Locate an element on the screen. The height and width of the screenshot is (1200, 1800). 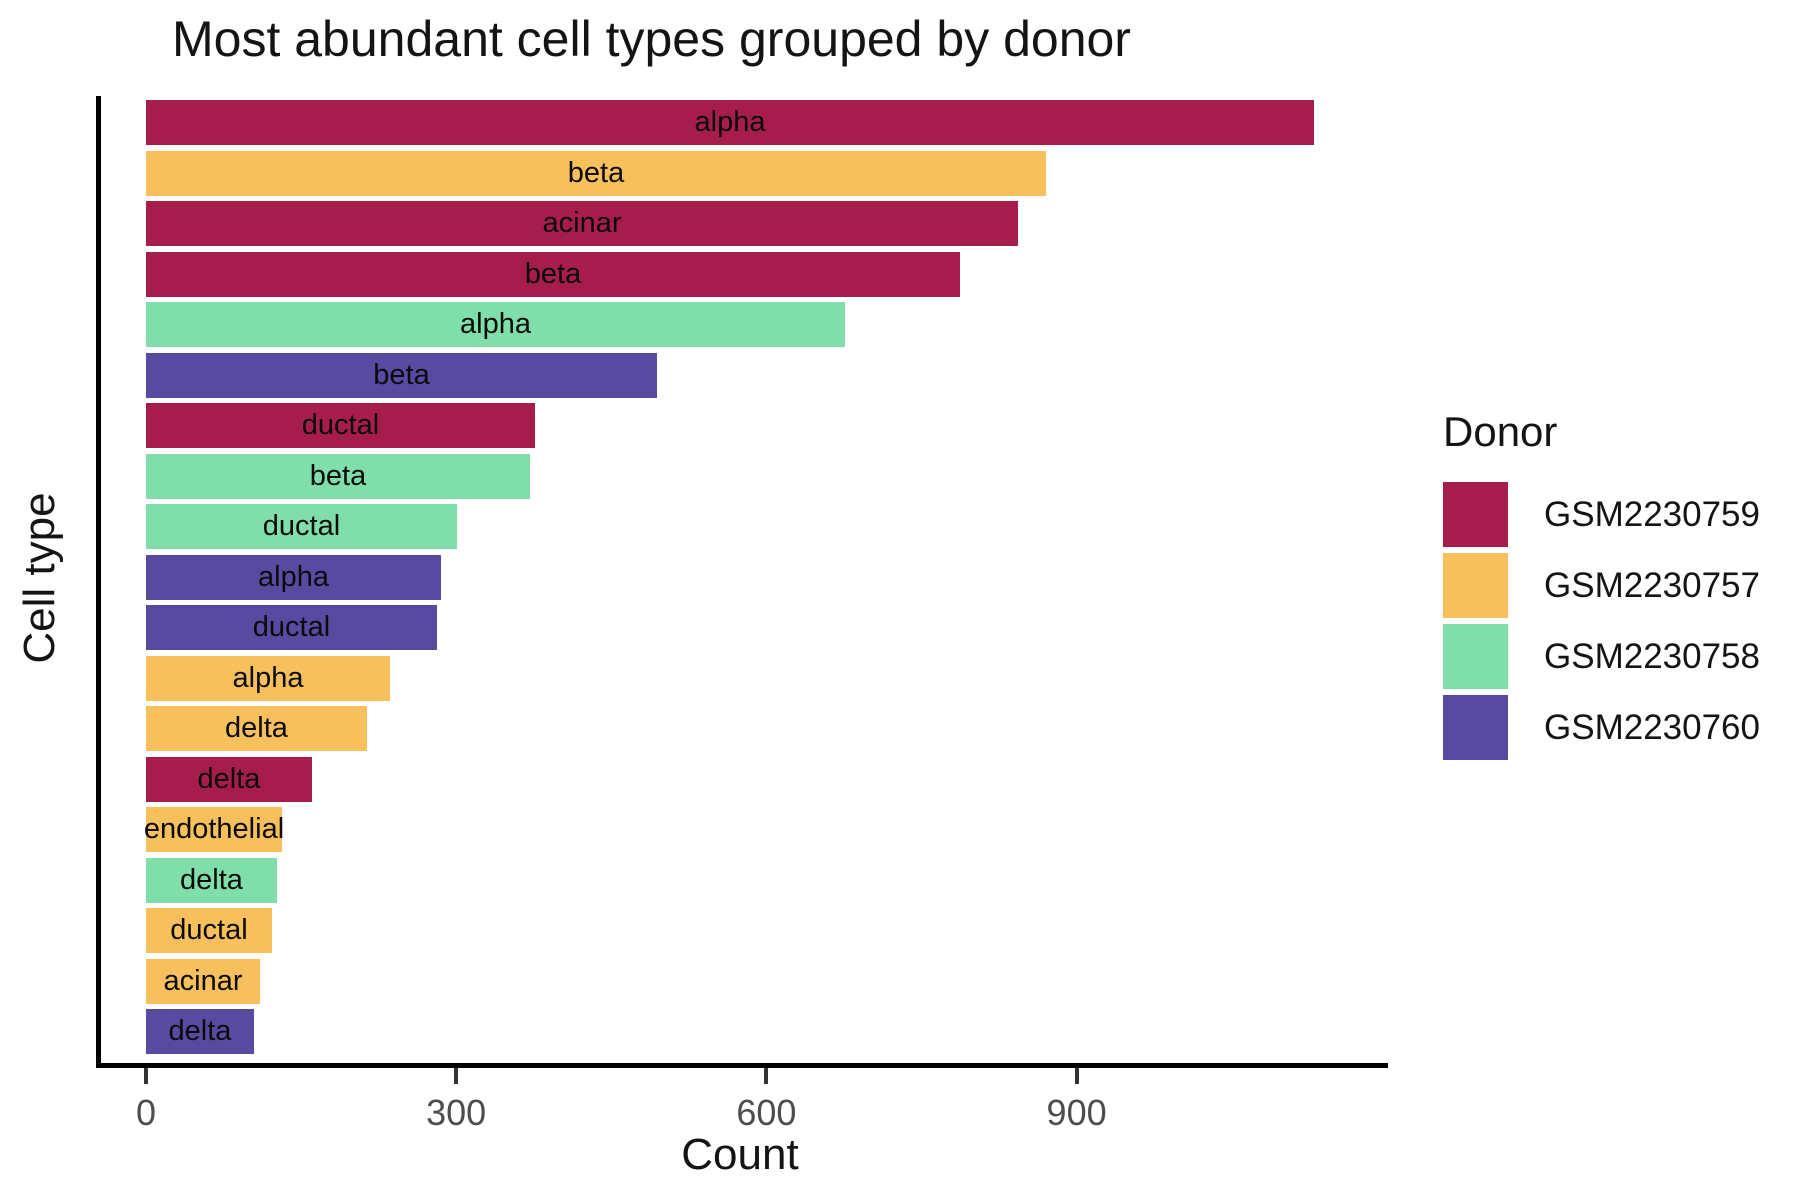
x-axis-line is located at coordinates (742, 1065).